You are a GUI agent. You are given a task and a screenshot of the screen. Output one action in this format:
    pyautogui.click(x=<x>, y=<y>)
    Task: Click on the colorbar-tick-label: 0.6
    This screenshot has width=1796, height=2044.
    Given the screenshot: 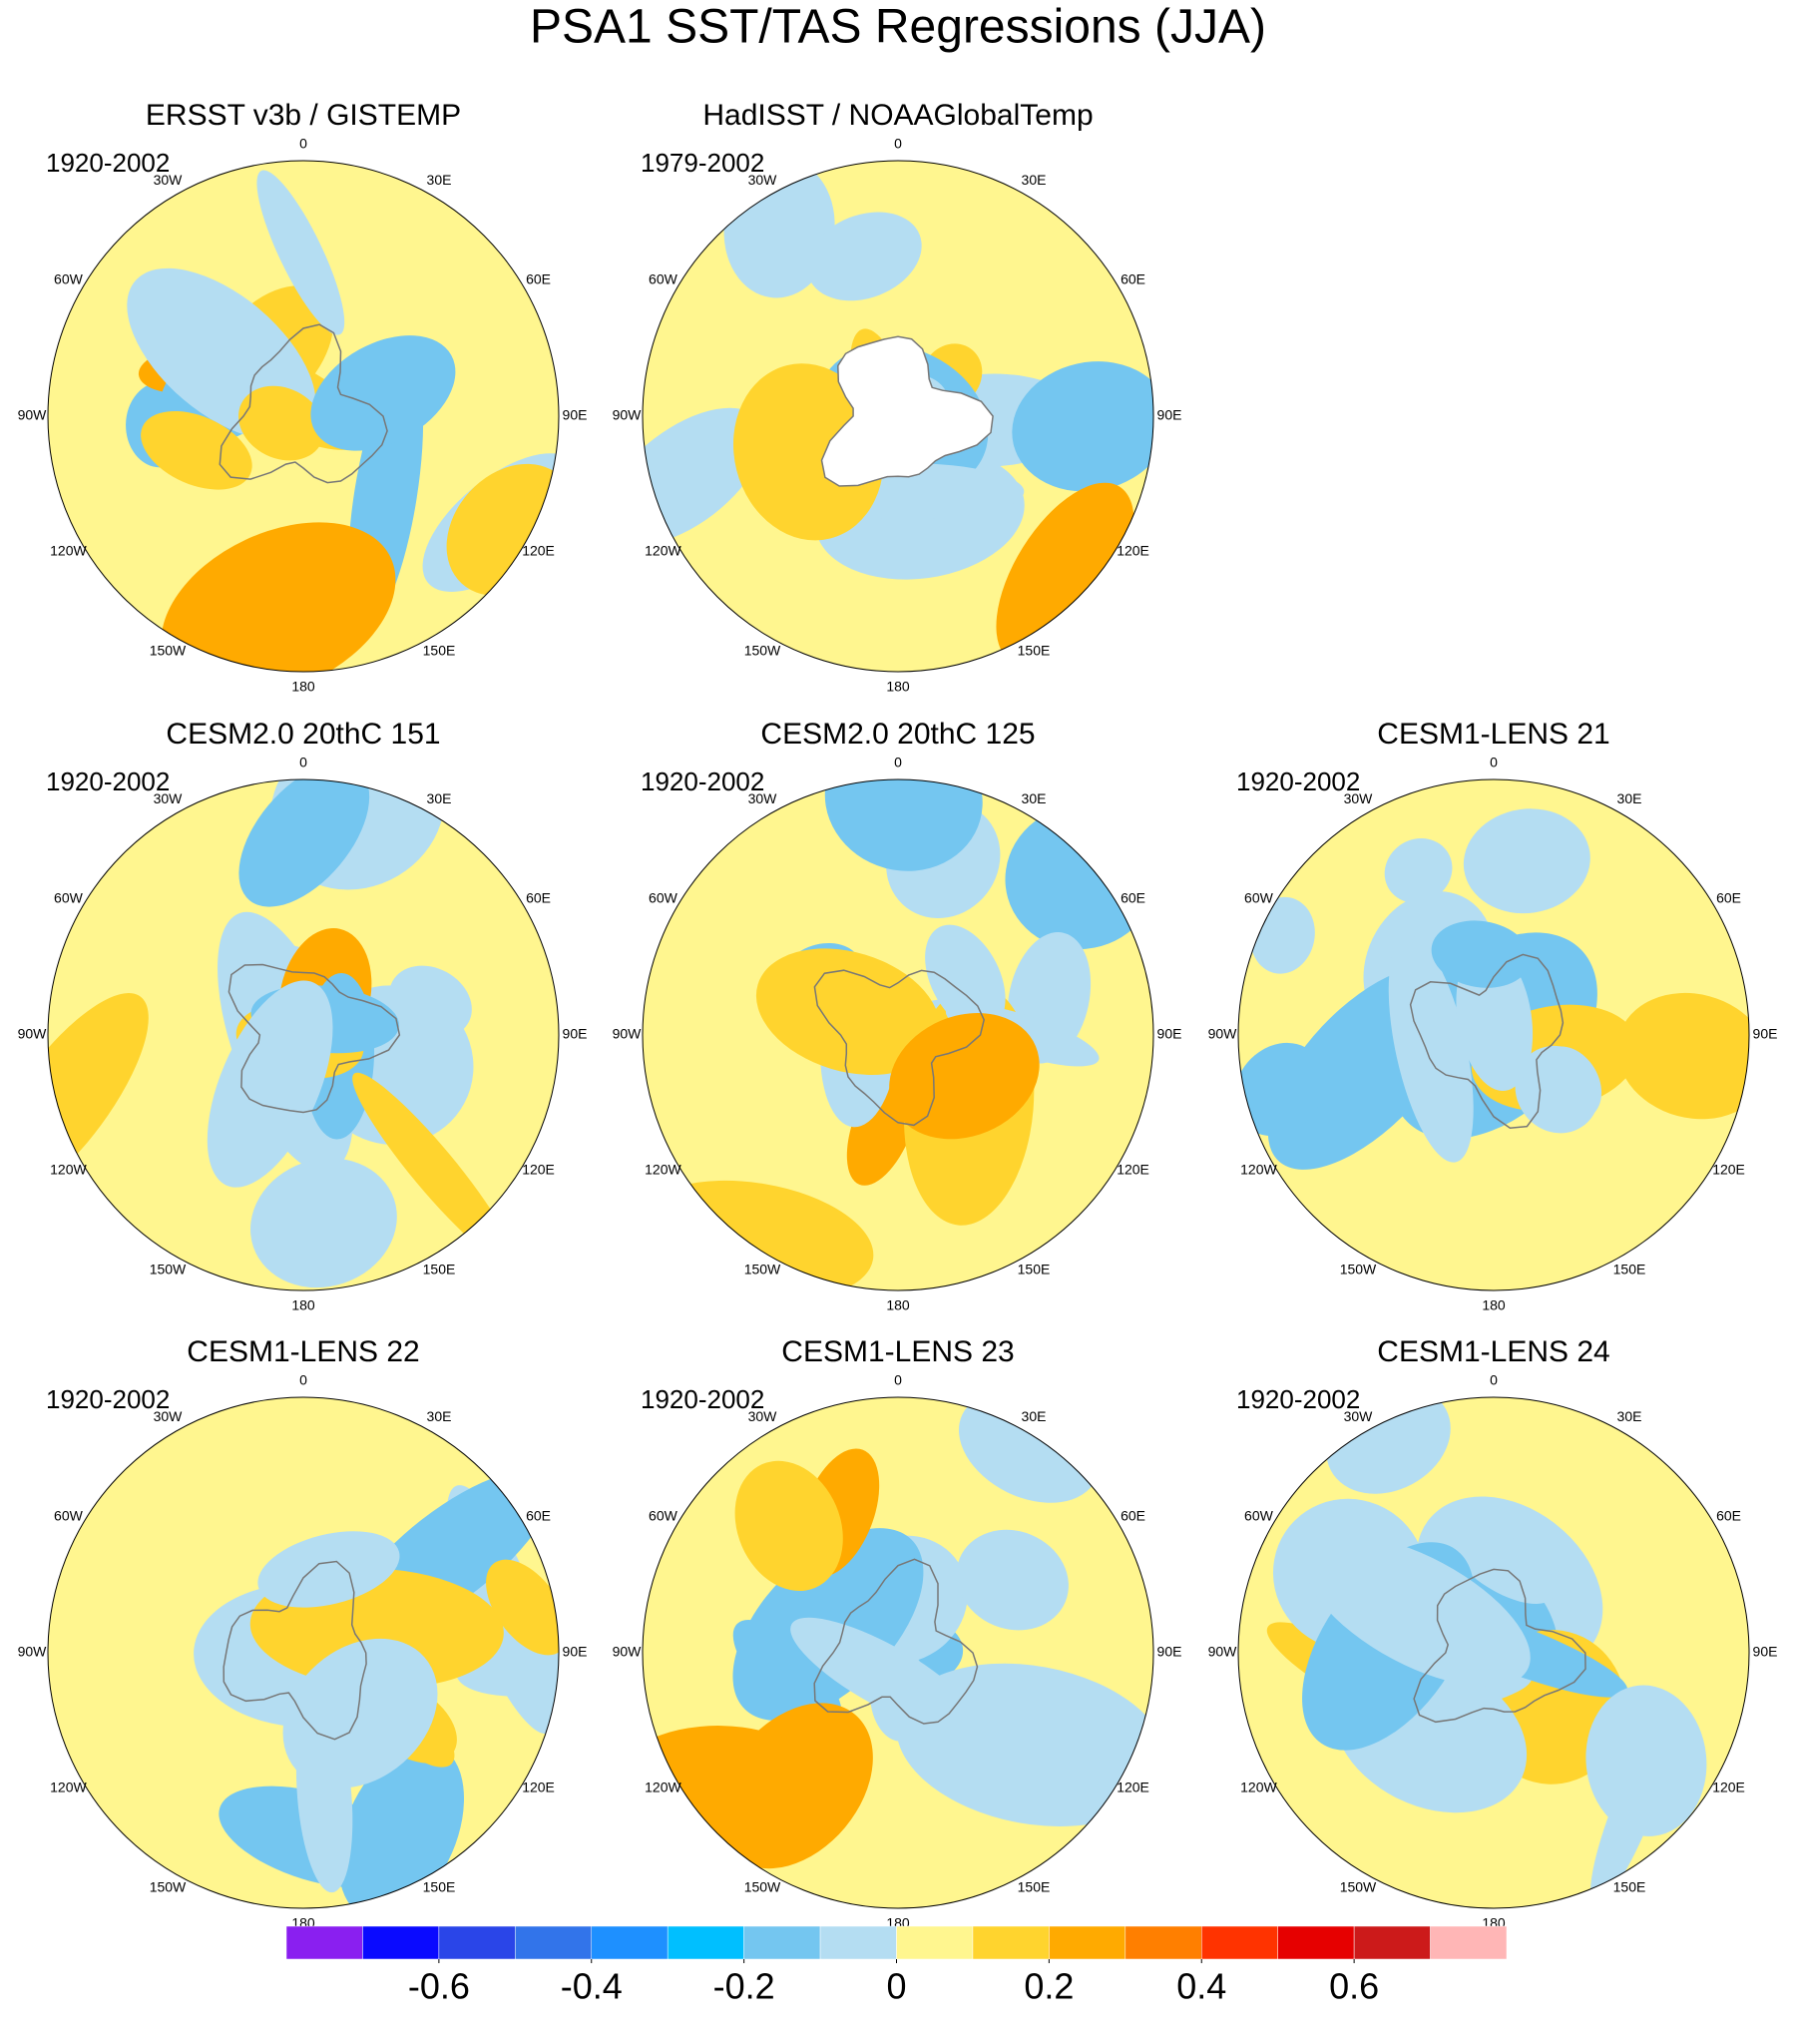 What is the action you would take?
    pyautogui.click(x=1354, y=1986)
    